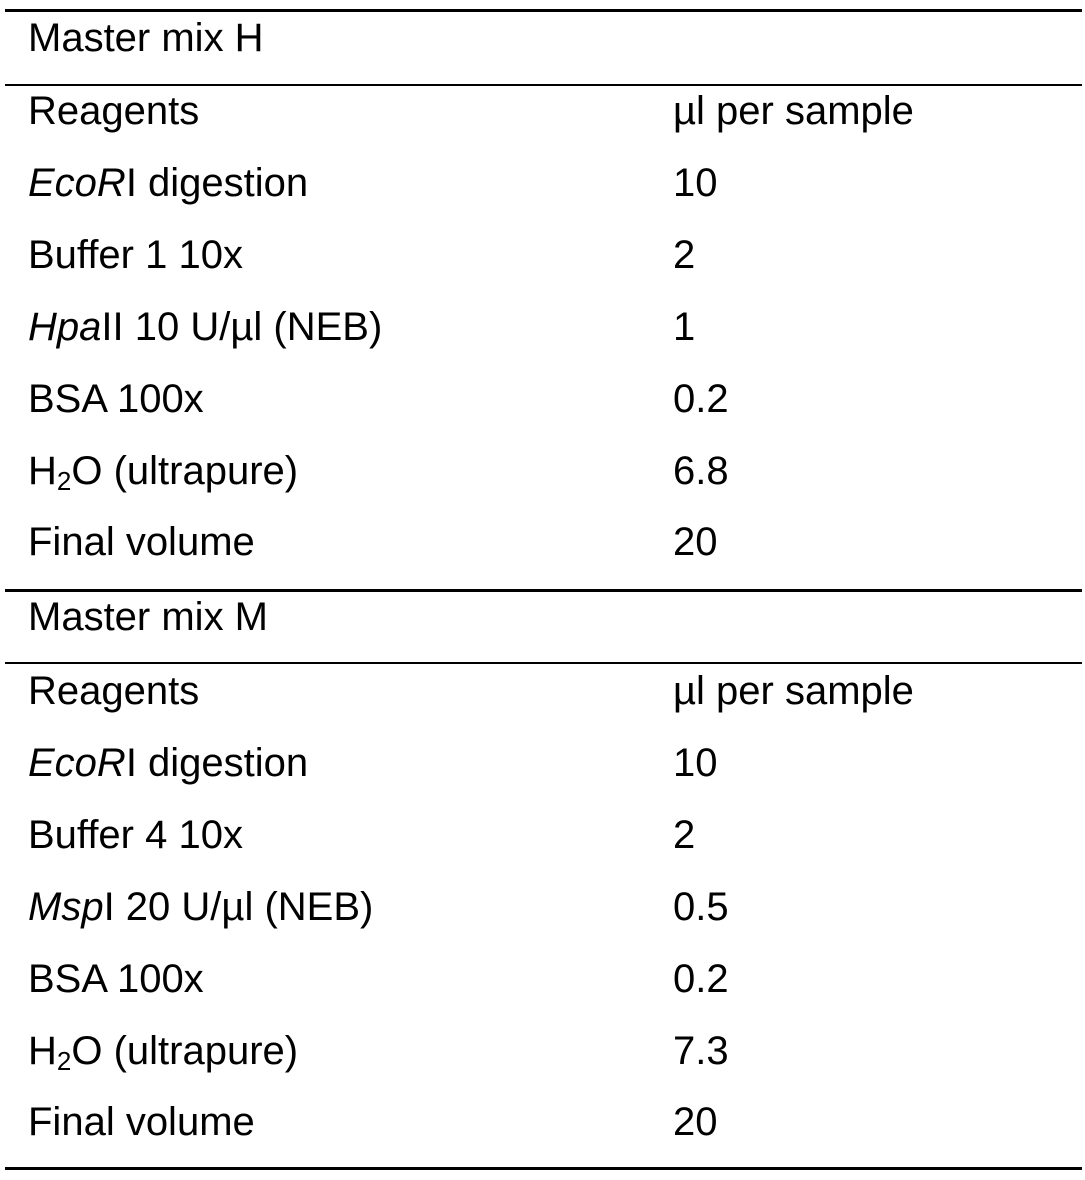  What do you see at coordinates (701, 471) in the screenshot?
I see `volume-cell: 6.8` at bounding box center [701, 471].